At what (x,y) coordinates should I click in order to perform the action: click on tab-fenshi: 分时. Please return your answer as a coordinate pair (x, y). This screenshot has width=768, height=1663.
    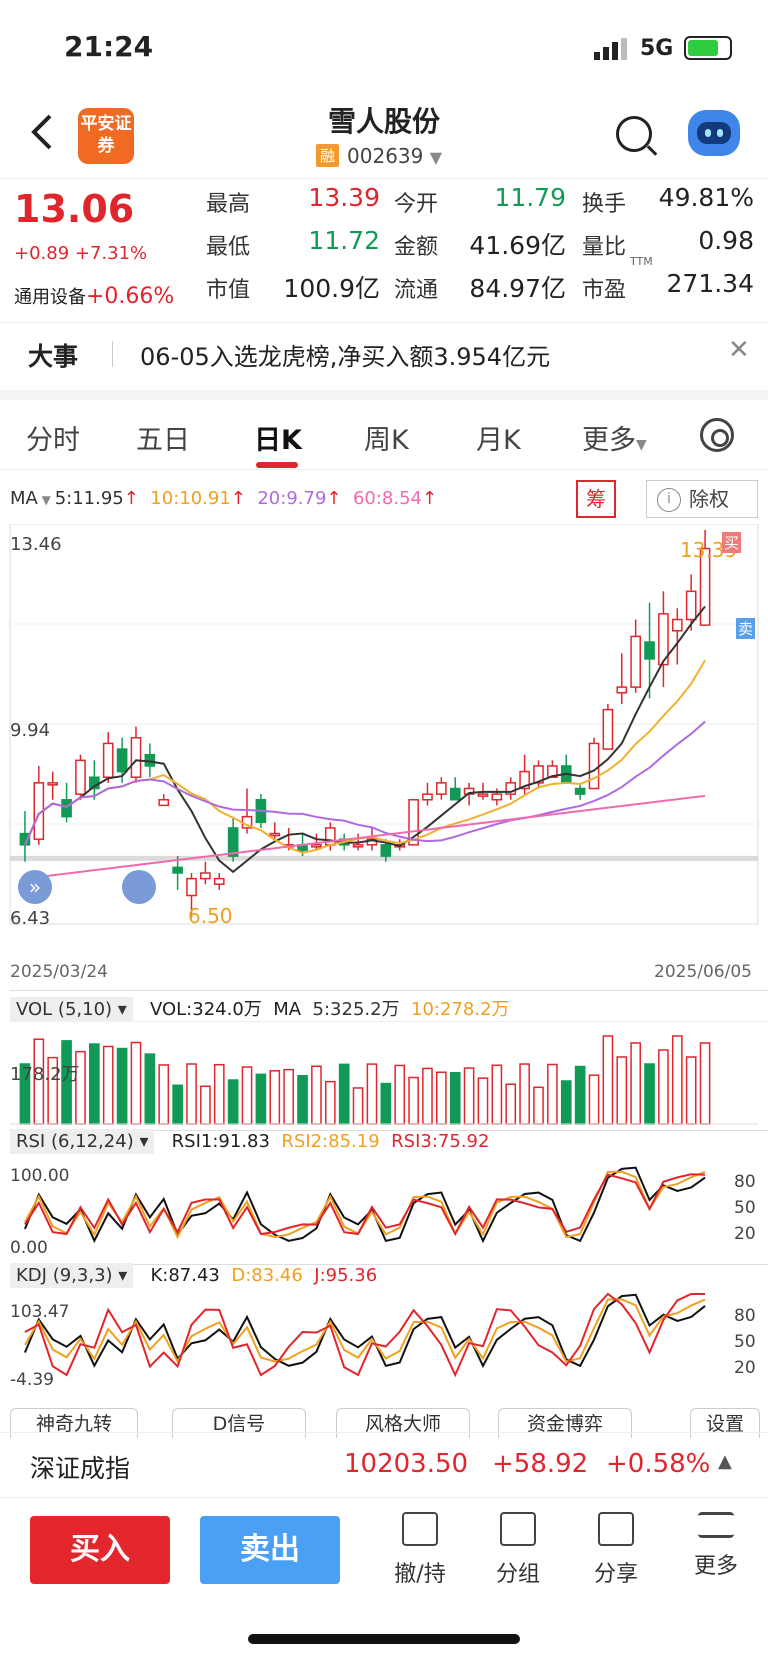
    Looking at the image, I should click on (53, 440).